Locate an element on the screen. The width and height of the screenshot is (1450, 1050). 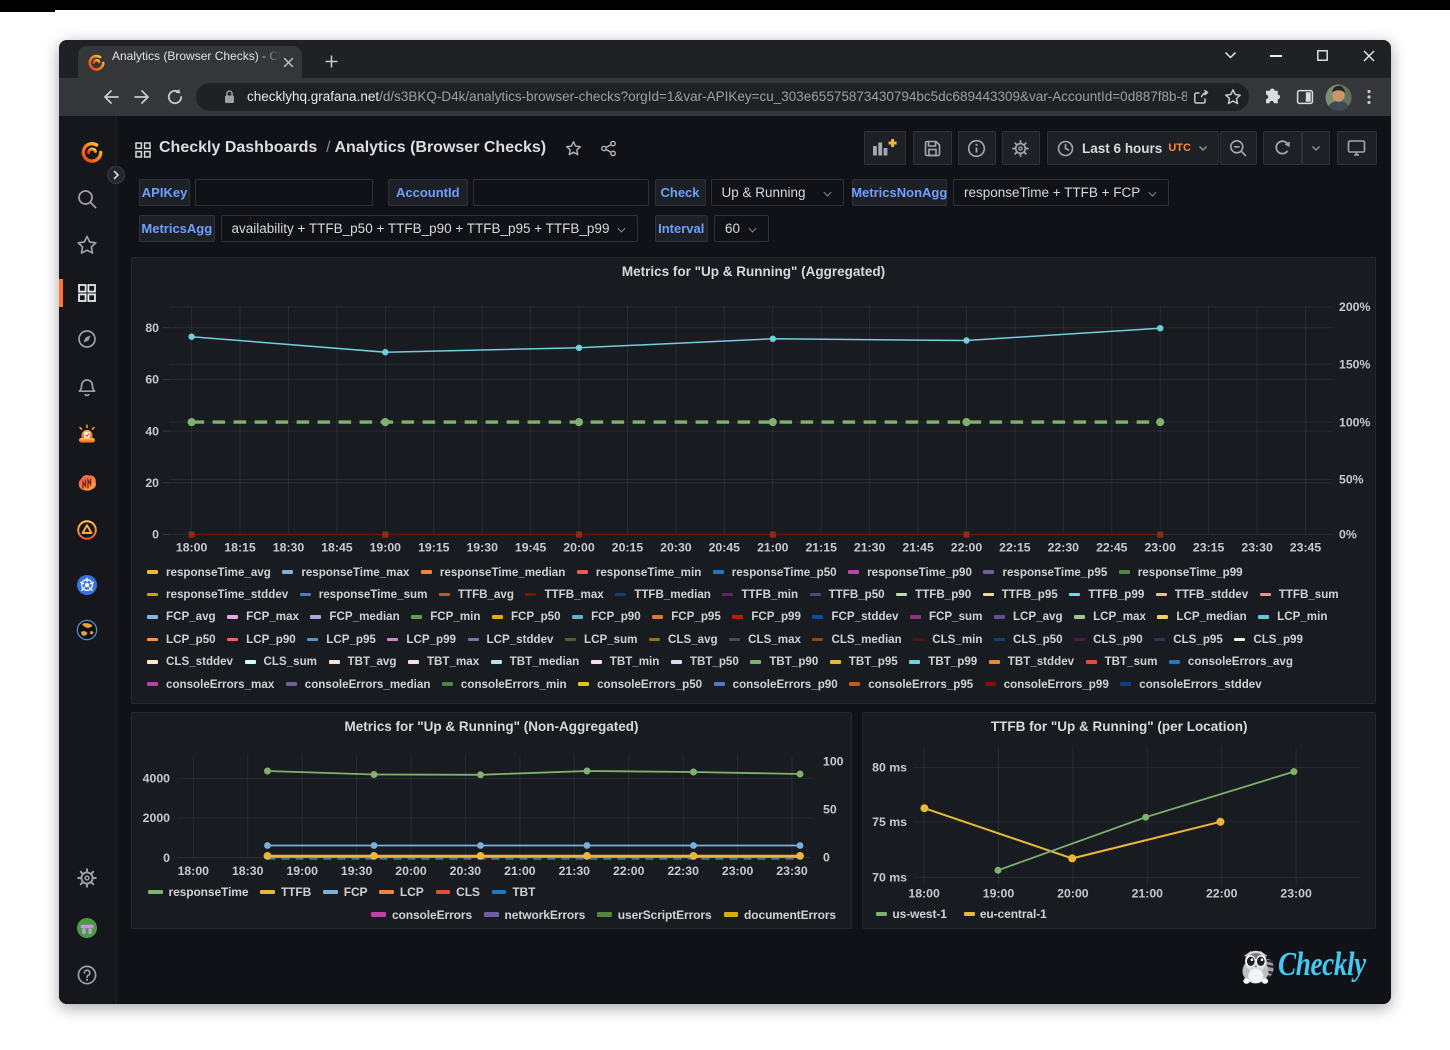
svg-text: 23:15 is located at coordinates (1209, 547).